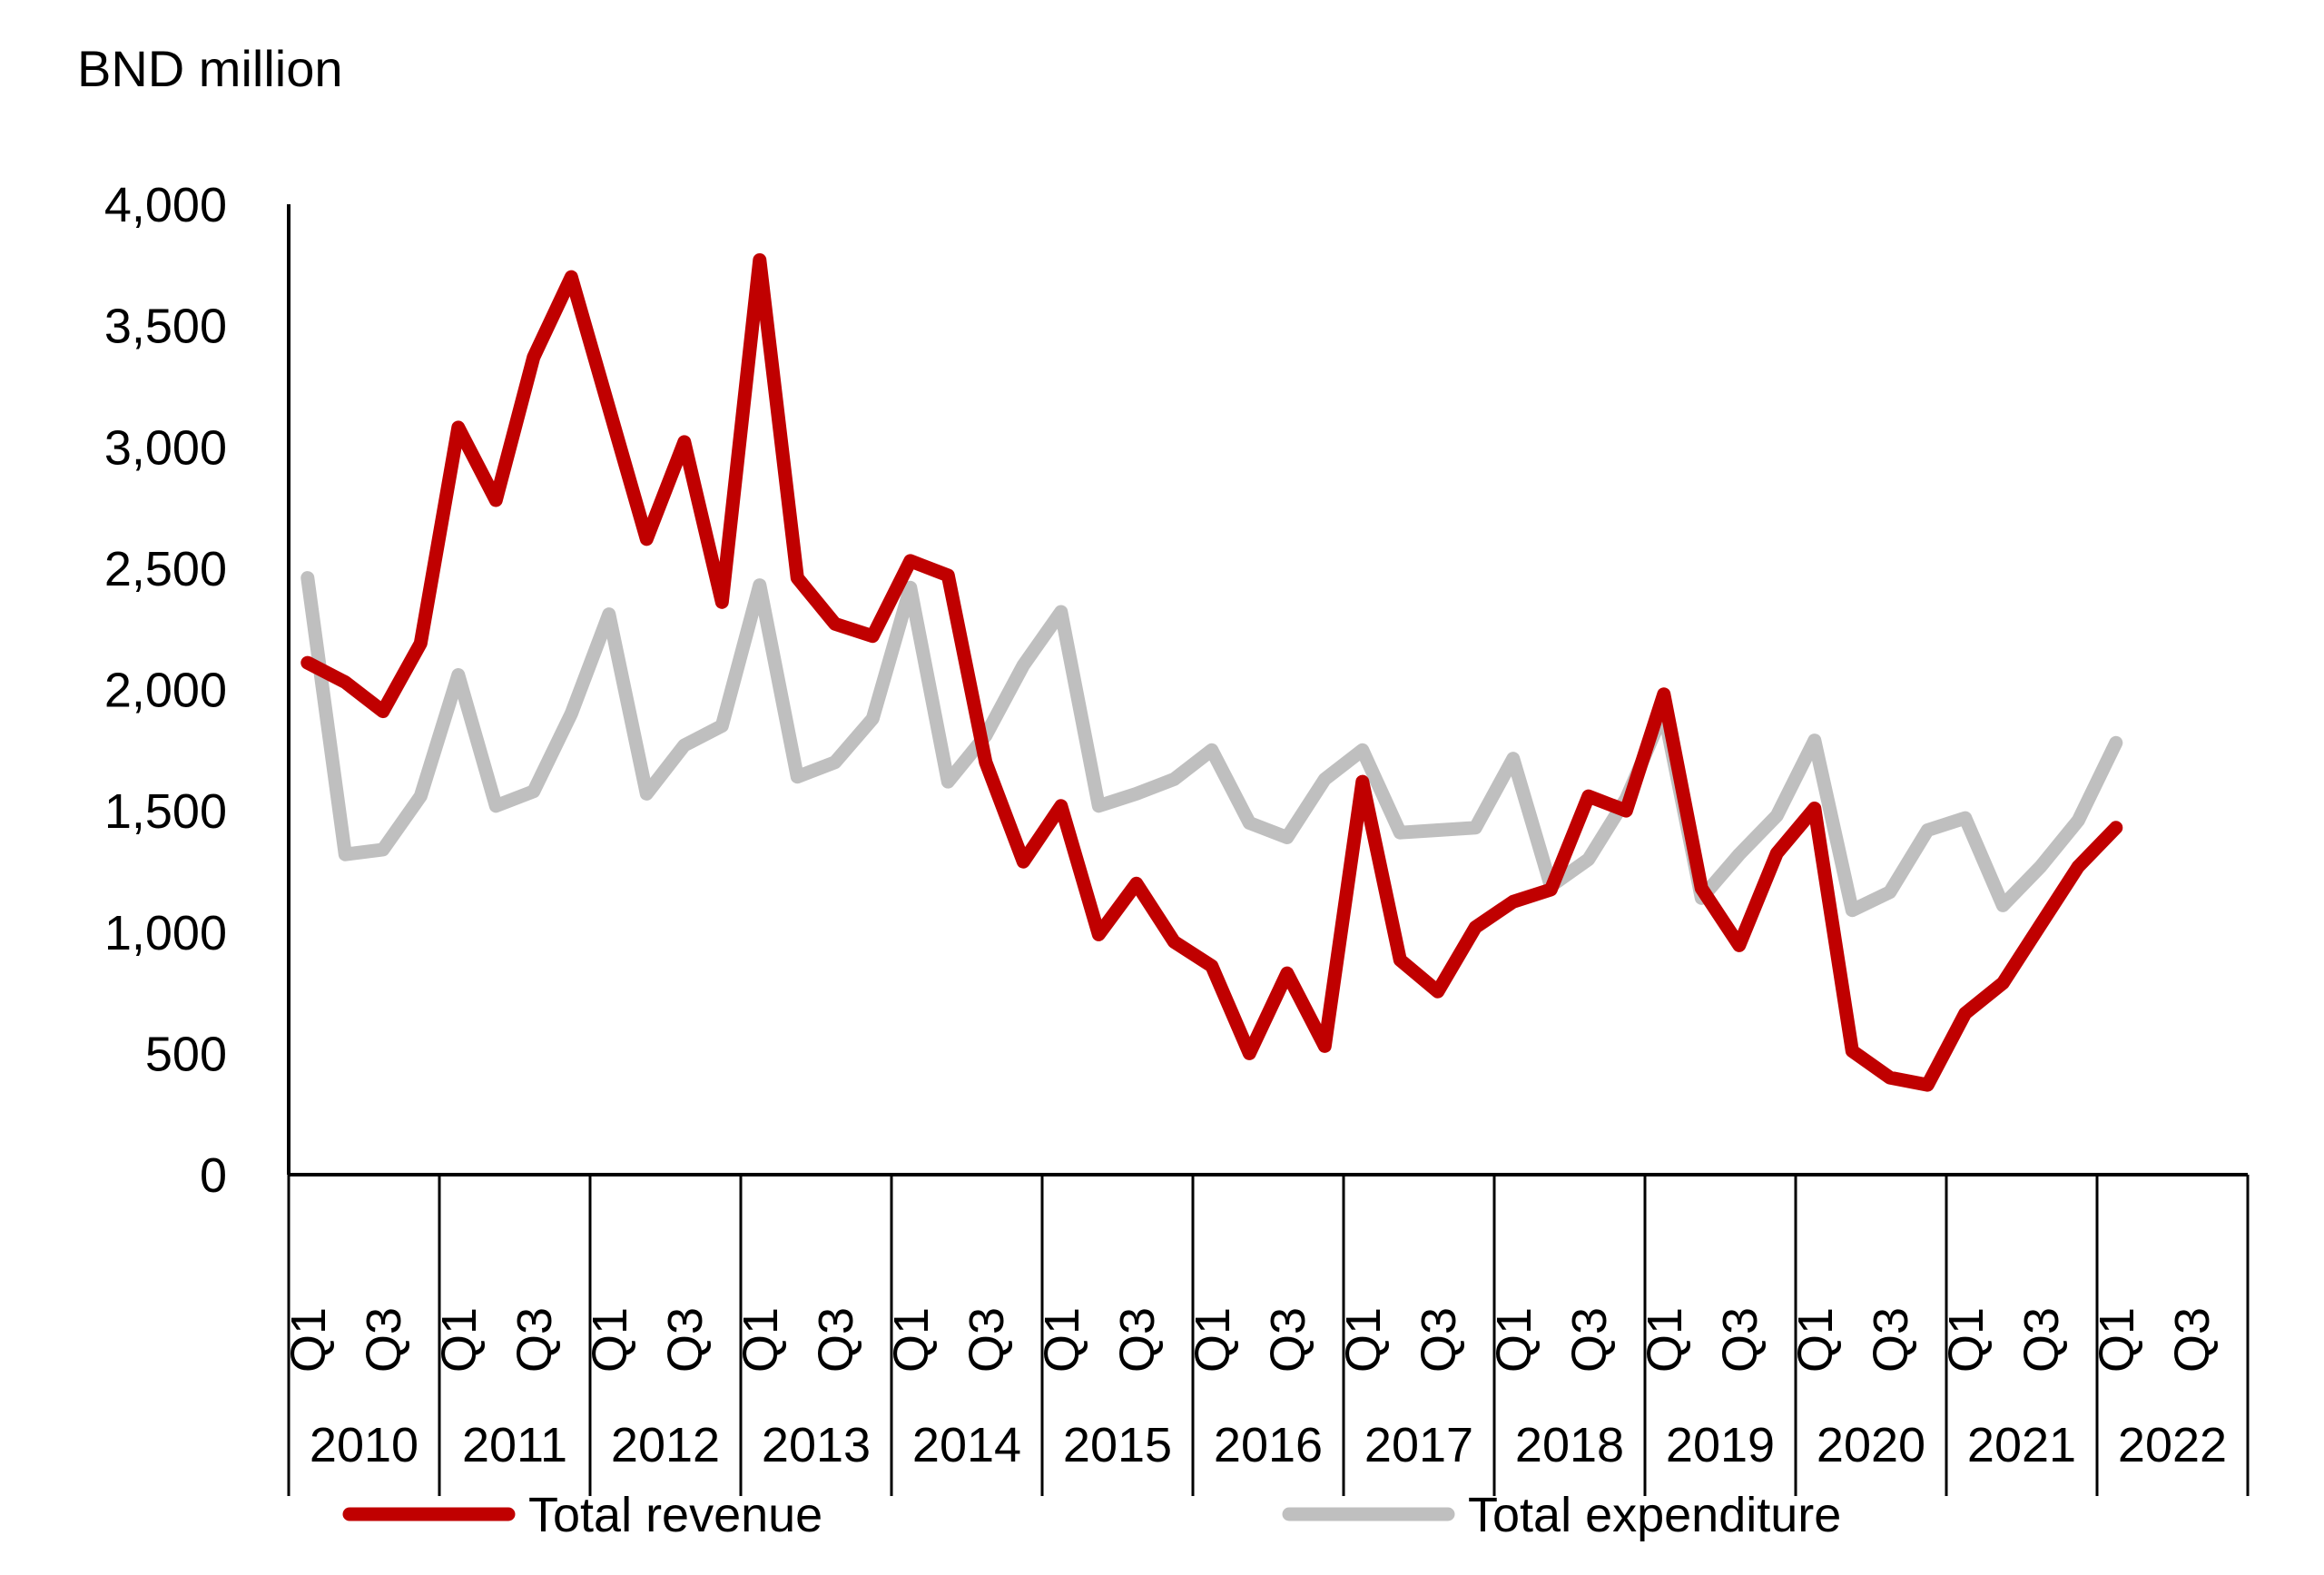 The width and height of the screenshot is (2324, 1575). What do you see at coordinates (165, 205) in the screenshot?
I see `y-axis-tick-label: 4,000` at bounding box center [165, 205].